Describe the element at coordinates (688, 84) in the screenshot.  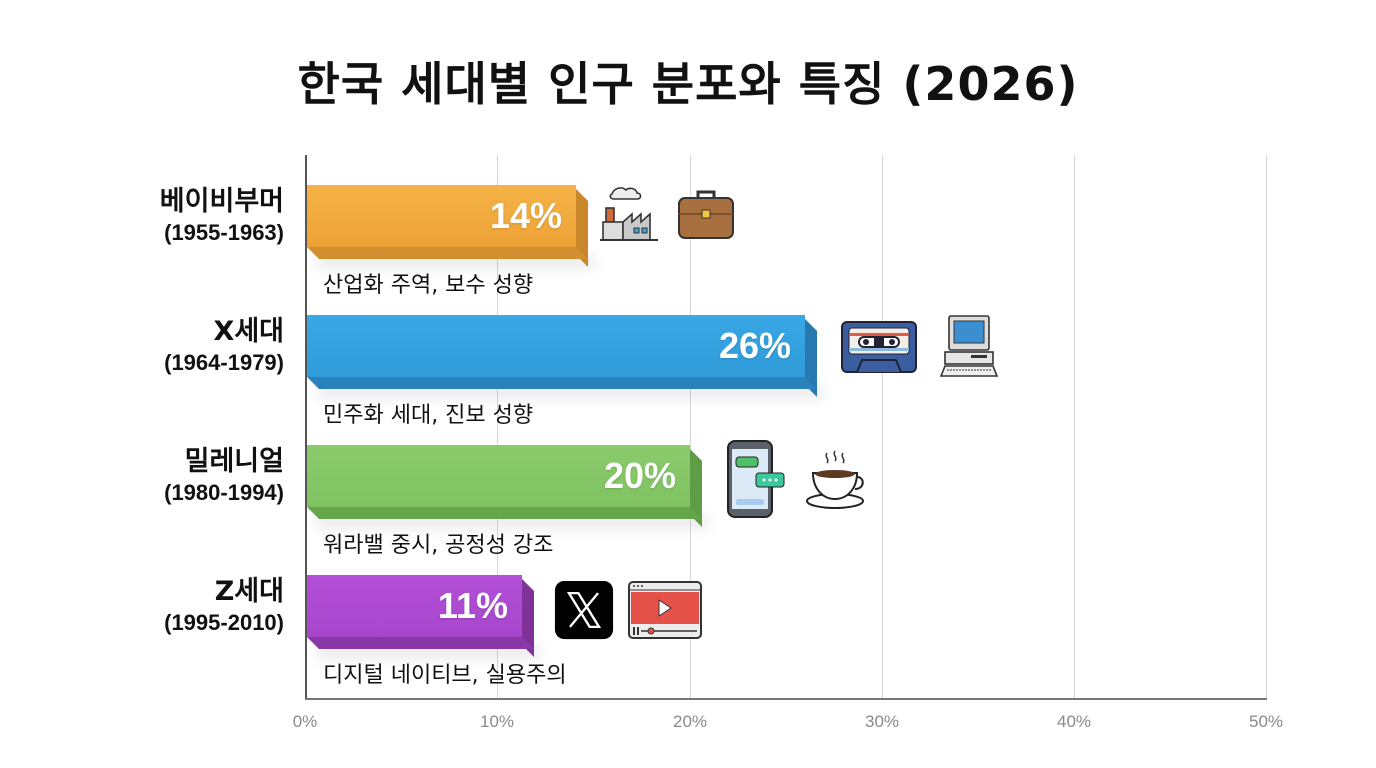
I see `chart-title: 한국 세대별 인구 분포와 특징 (2026)` at that location.